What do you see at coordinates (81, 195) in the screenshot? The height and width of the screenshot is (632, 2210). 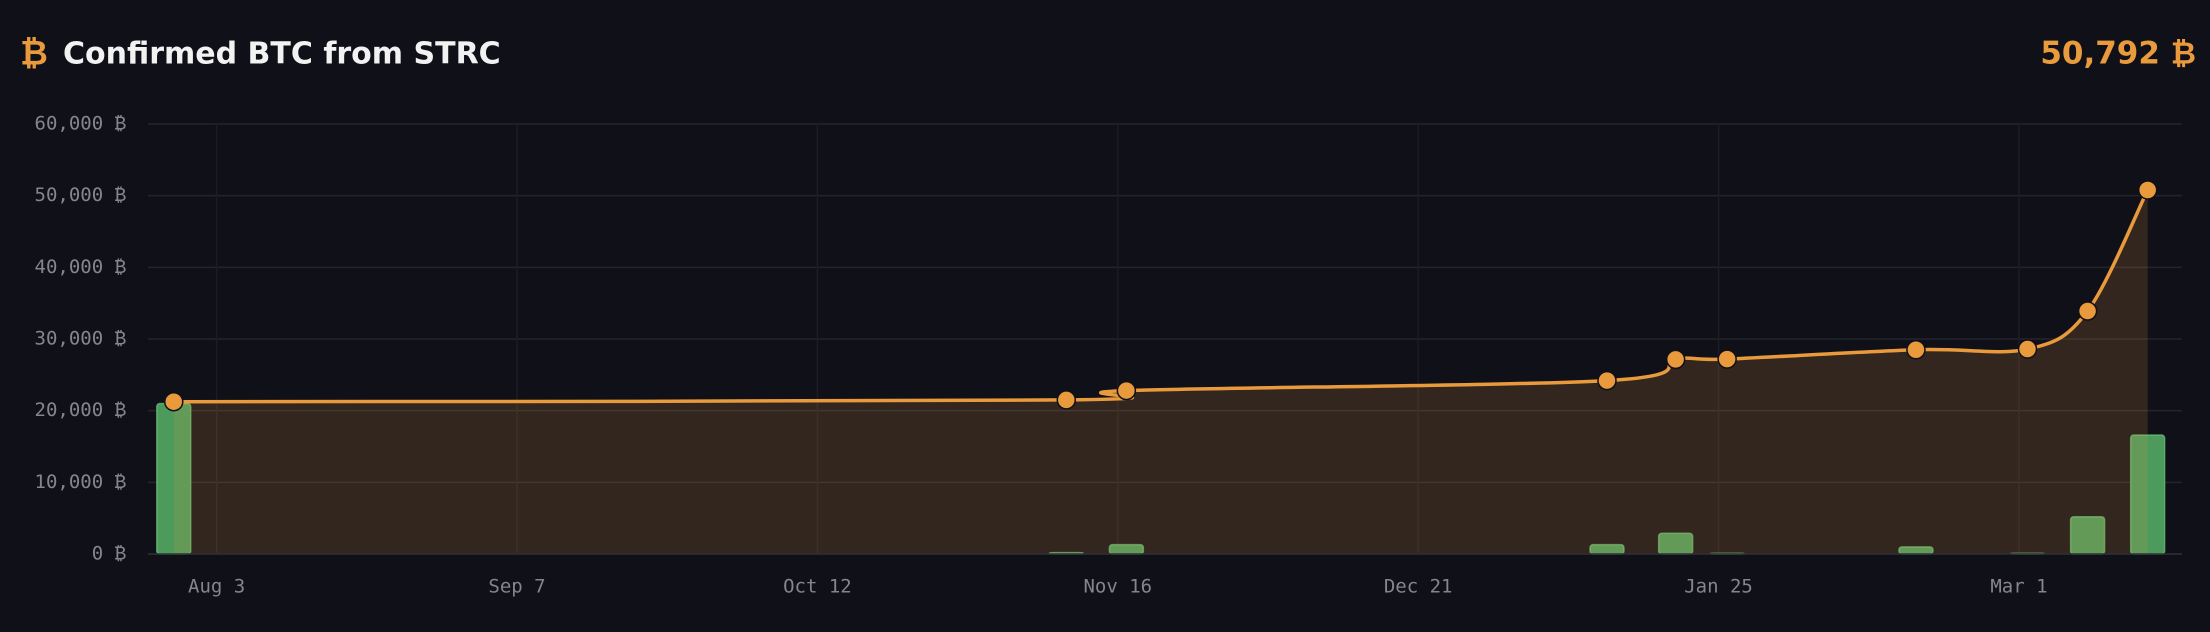 I see `y-tick-label: 50,000 ₿` at bounding box center [81, 195].